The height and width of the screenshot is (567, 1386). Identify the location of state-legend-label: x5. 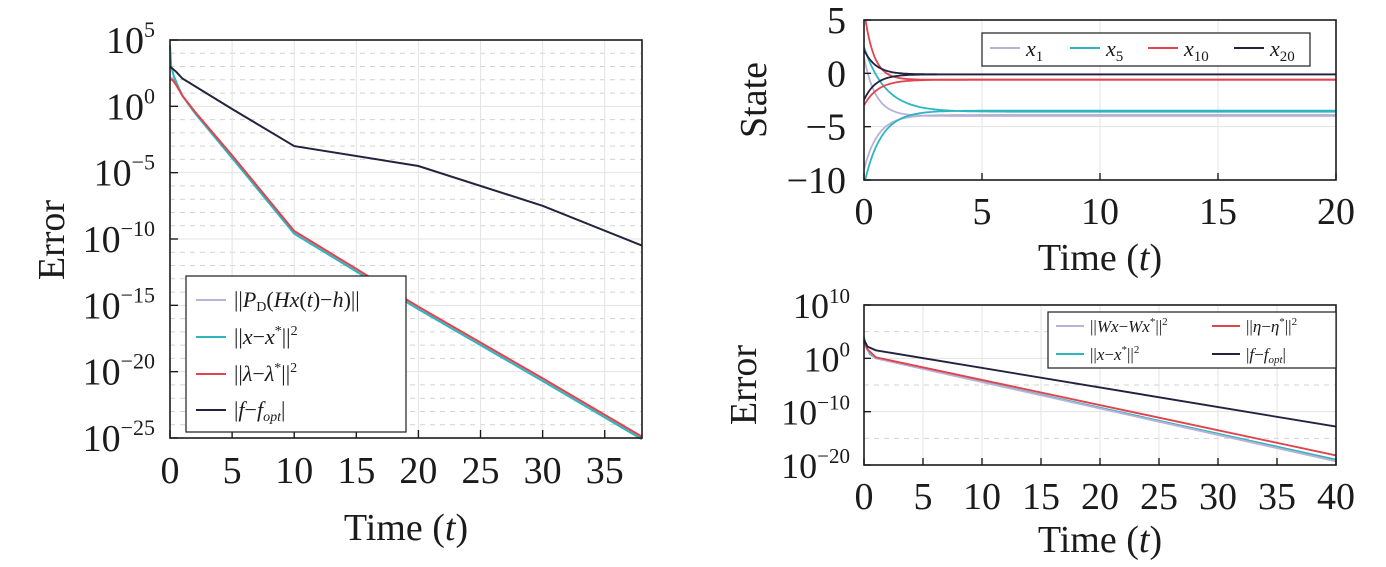
(1114, 50).